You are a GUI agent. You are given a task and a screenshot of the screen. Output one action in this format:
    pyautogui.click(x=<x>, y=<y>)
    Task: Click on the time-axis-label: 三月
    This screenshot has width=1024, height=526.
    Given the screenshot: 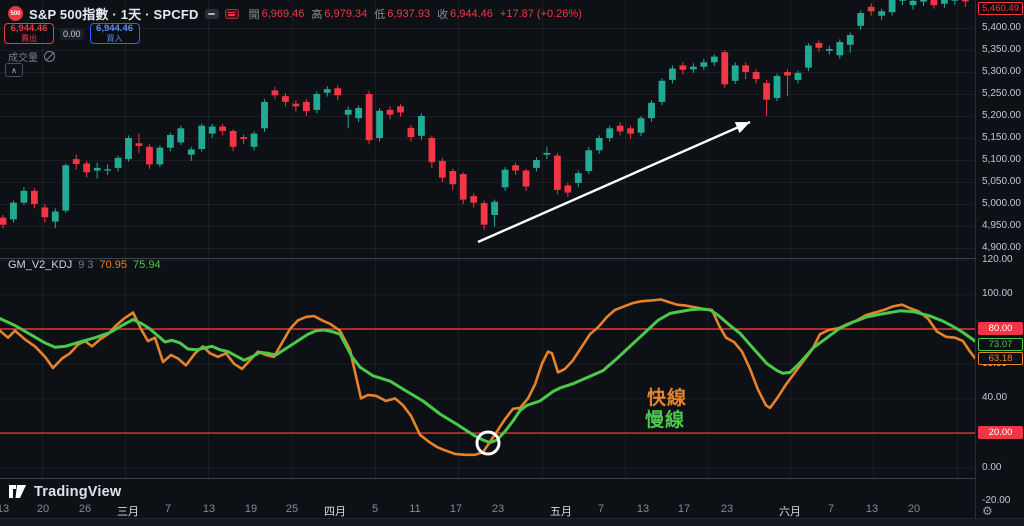 What is the action you would take?
    pyautogui.click(x=128, y=512)
    